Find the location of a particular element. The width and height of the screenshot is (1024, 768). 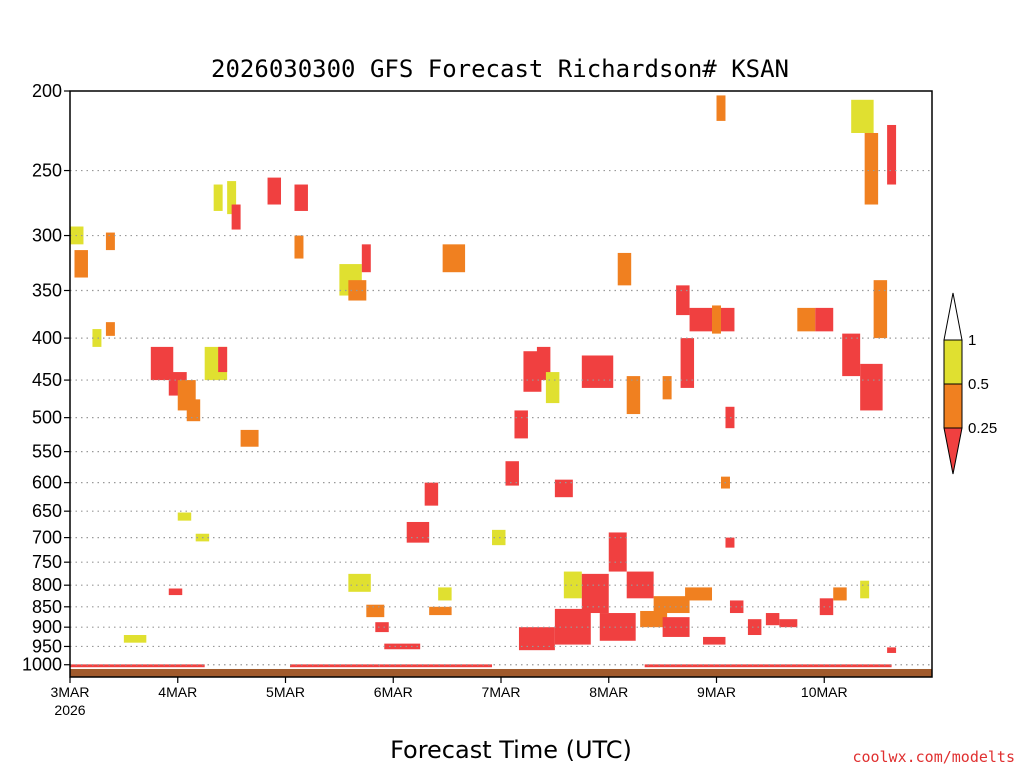

y-tick-label: 1000 is located at coordinates (42, 665).